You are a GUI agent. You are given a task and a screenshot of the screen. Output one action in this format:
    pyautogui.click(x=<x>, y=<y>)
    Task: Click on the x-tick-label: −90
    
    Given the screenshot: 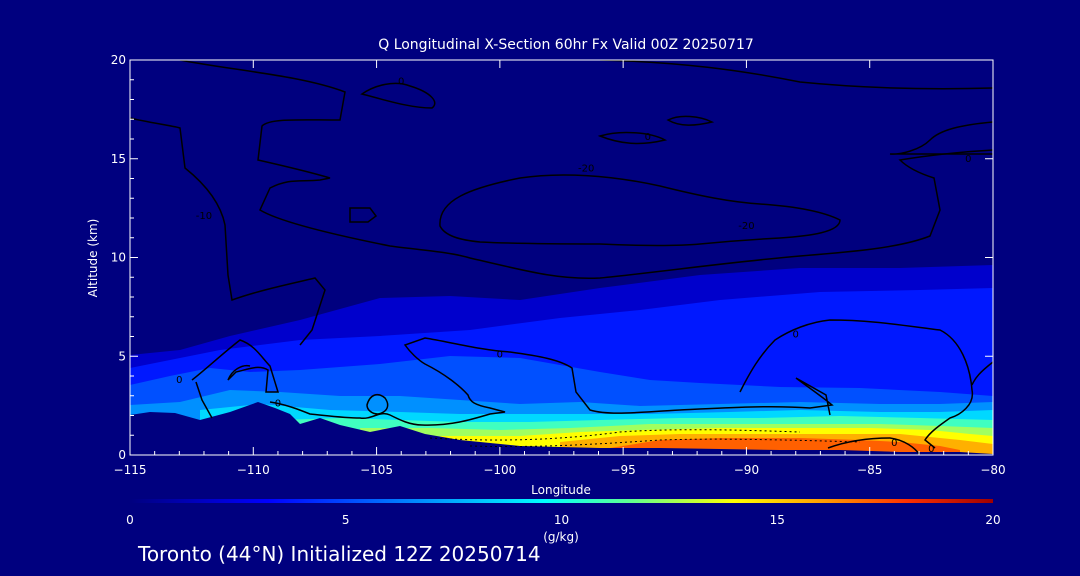 What is the action you would take?
    pyautogui.click(x=746, y=470)
    